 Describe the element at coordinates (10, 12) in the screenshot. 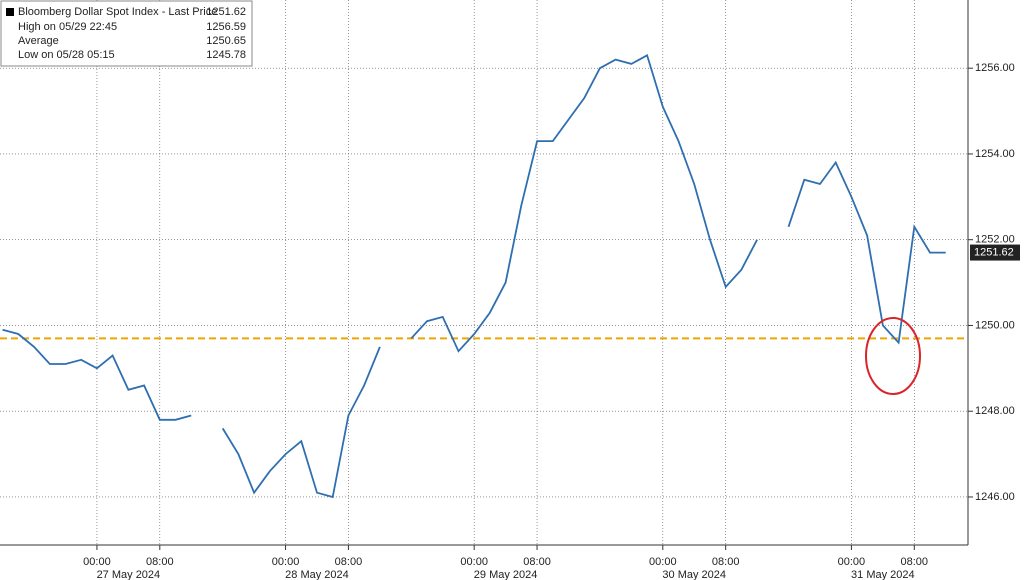

I see `legend-swatch` at that location.